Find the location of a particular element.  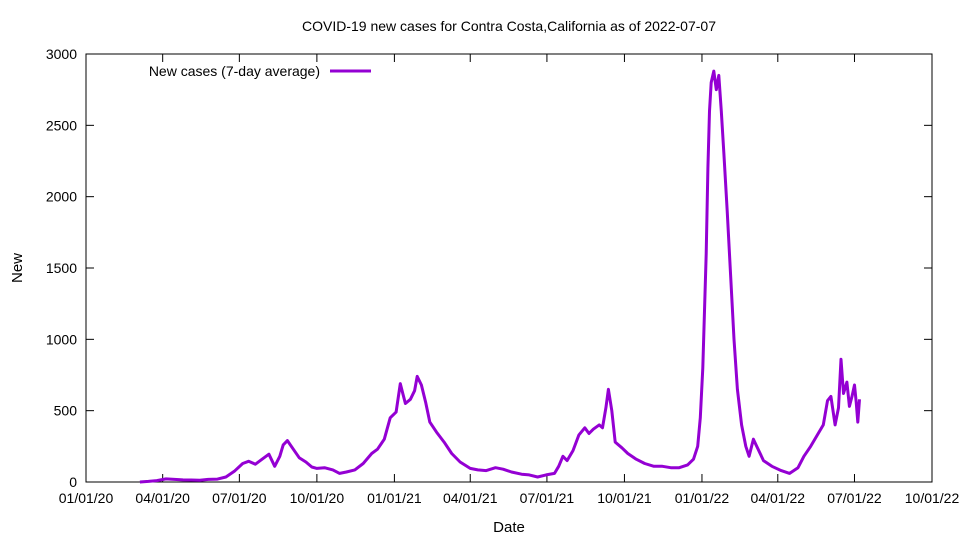

x-tick-label: 01/01/22 is located at coordinates (702, 498).